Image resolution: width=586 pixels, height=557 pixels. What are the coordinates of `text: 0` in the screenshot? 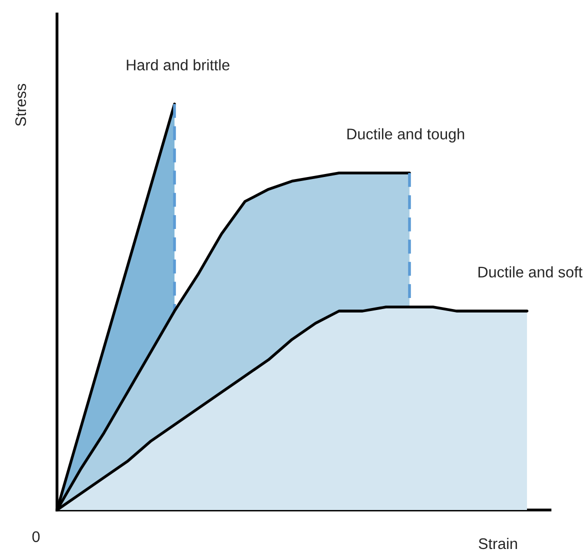 It's located at (36, 536).